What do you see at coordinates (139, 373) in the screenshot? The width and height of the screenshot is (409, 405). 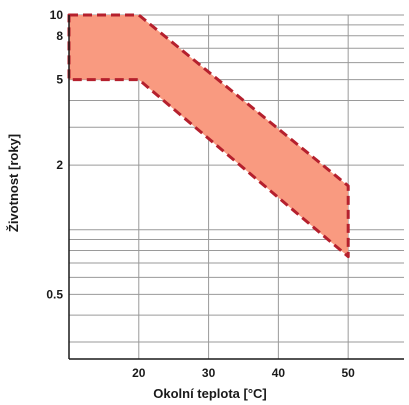 I see `x-tick-label: 20` at bounding box center [139, 373].